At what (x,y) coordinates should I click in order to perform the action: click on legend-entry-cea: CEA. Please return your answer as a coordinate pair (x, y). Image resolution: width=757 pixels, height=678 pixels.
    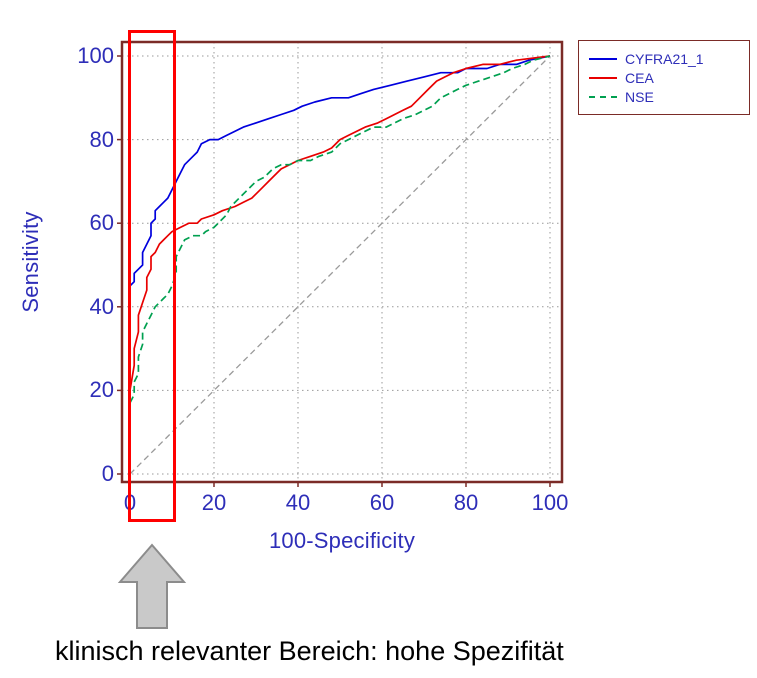
    Looking at the image, I should click on (665, 77).